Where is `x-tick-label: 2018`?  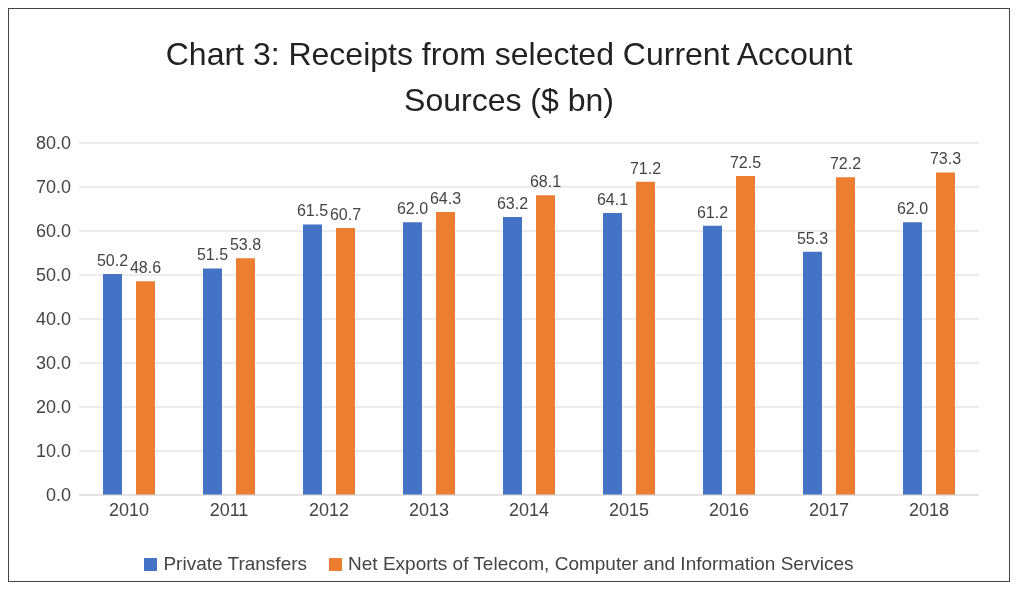
x-tick-label: 2018 is located at coordinates (929, 509).